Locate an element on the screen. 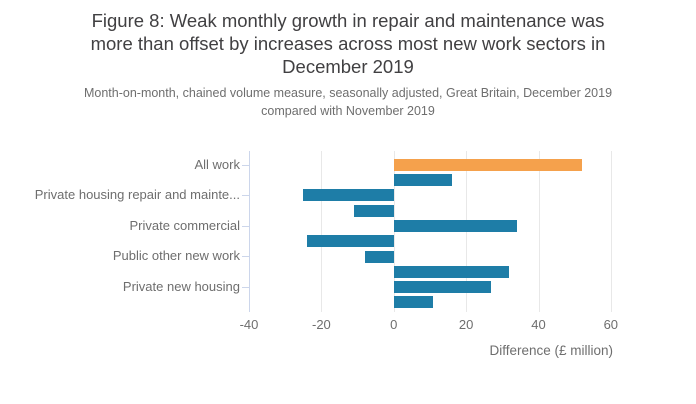 The image size is (696, 404). y-tick-label: Private commercial is located at coordinates (184, 225).